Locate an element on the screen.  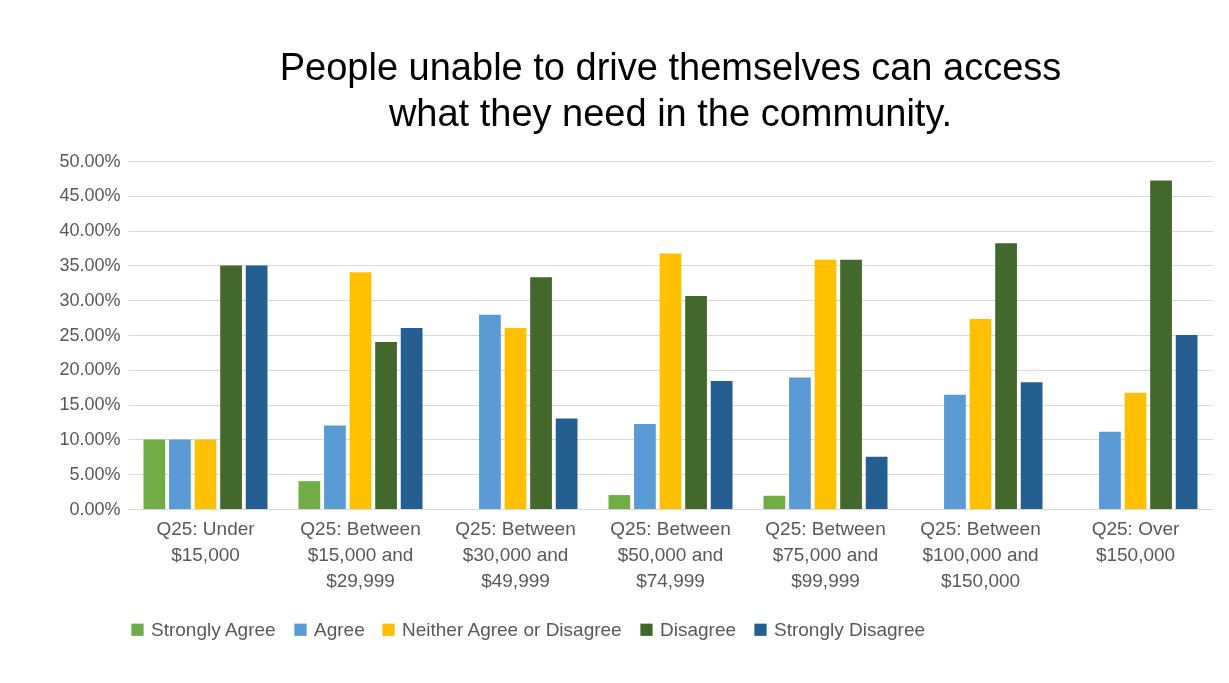
chart-title: People unable to drive themselves can access what they need in the community. is located at coordinates (670, 90).